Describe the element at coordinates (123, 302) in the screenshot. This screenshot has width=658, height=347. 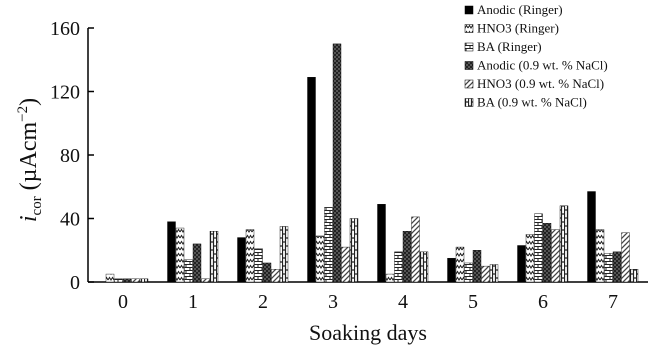
I see `x-tick-label: 0` at that location.